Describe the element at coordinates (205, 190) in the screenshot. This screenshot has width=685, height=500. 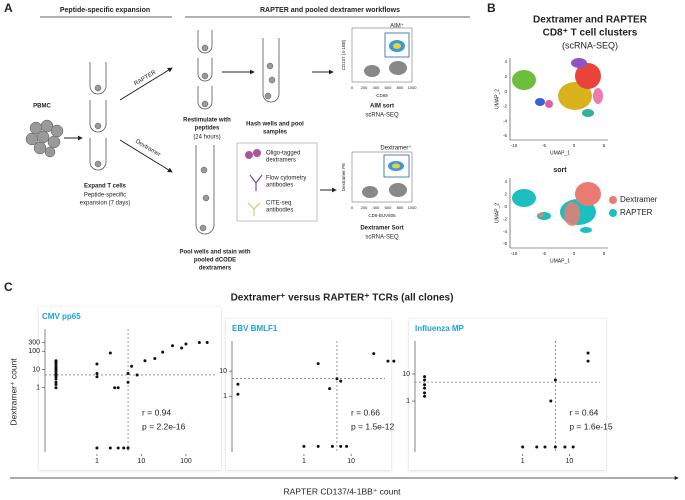
I see `pool-tube` at that location.